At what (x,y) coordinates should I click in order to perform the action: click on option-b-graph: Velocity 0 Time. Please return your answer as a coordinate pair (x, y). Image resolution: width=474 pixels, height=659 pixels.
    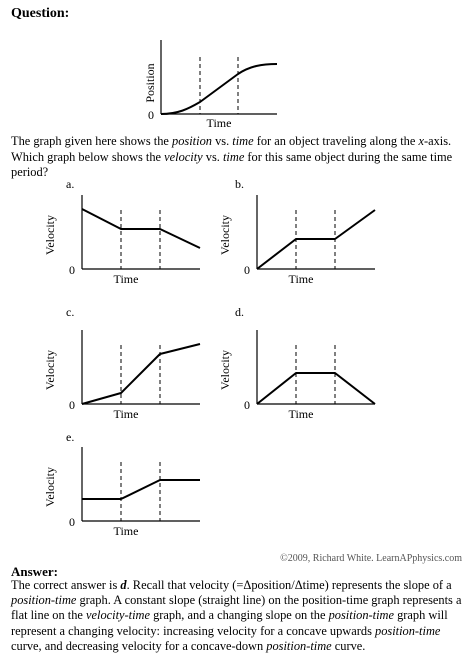
    Looking at the image, I should click on (297, 240).